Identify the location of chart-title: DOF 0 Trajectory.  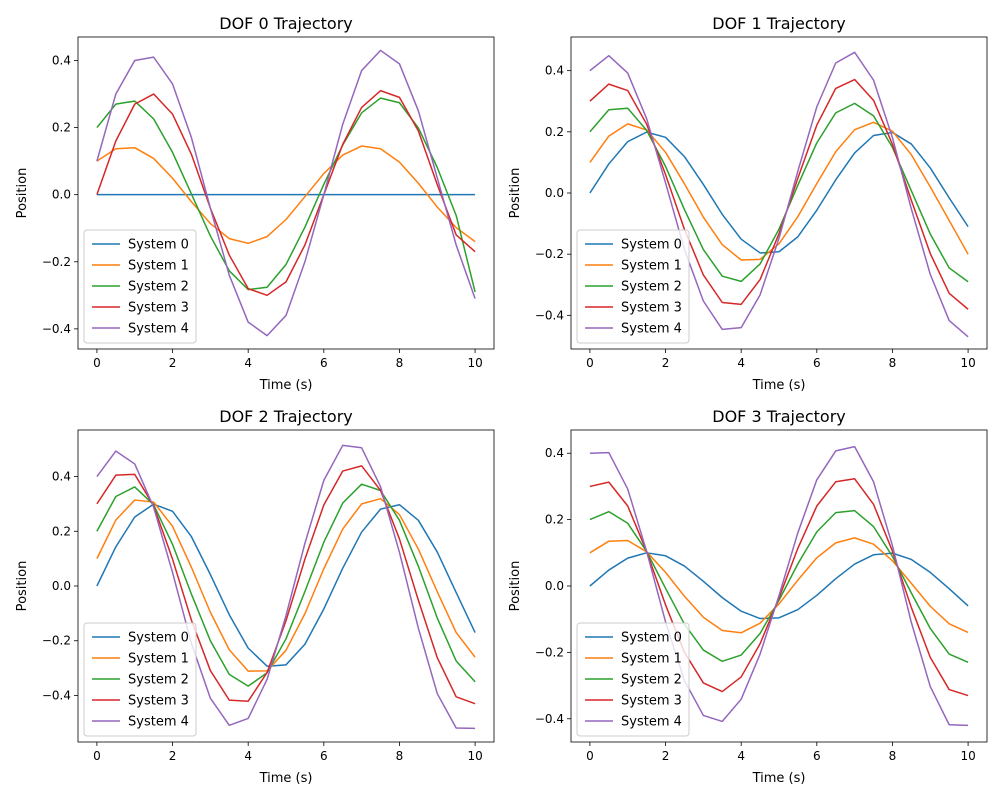
(285, 23).